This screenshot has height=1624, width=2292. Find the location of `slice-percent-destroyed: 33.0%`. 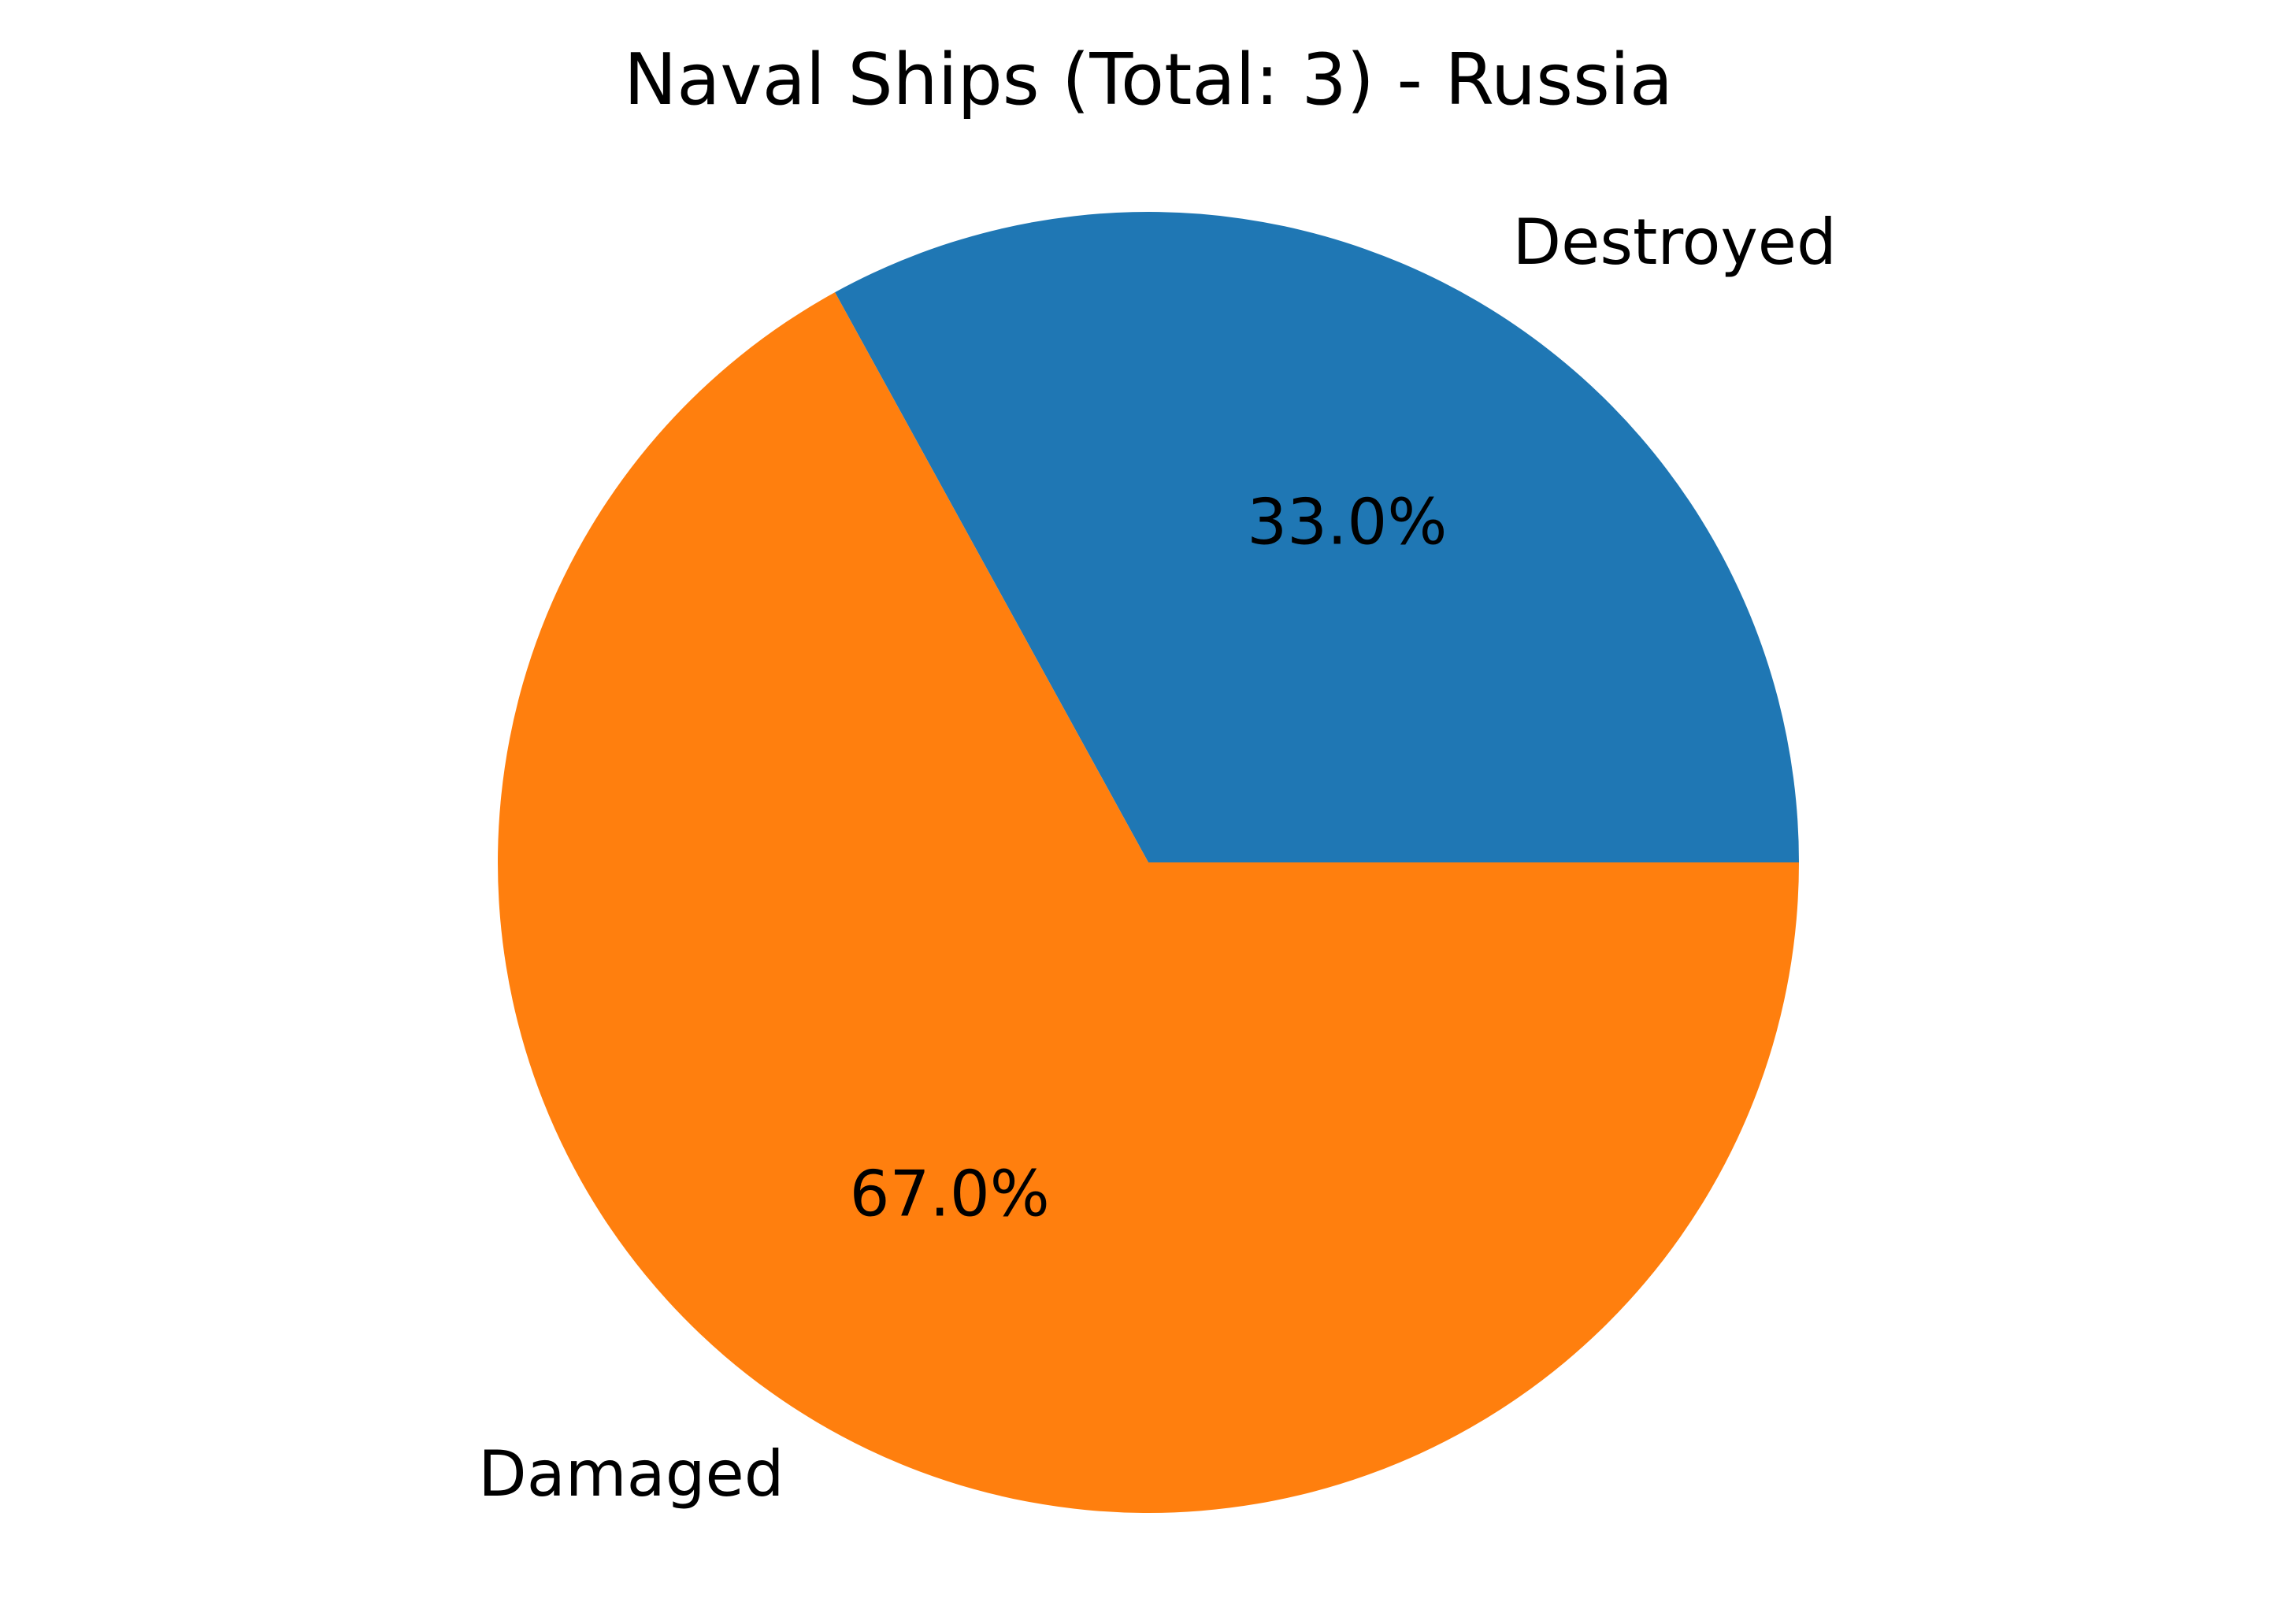

slice-percent-destroyed: 33.0% is located at coordinates (1347, 521).